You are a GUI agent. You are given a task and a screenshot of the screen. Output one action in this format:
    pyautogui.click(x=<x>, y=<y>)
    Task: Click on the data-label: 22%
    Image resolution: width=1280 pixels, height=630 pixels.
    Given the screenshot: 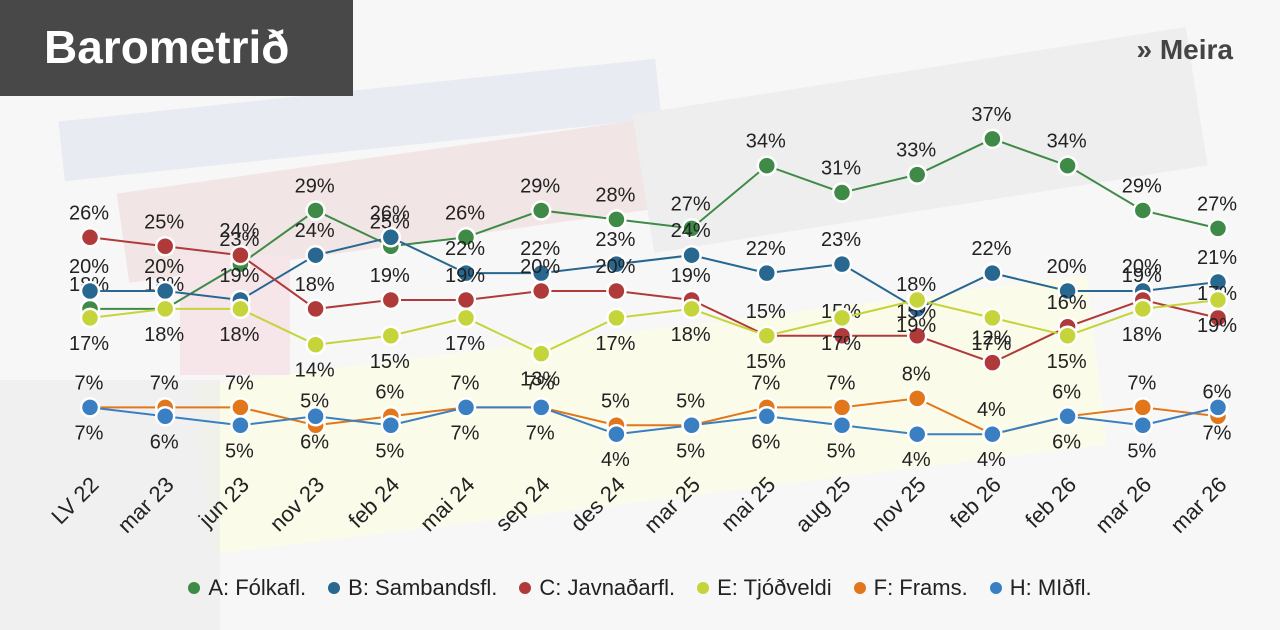 What is the action you would take?
    pyautogui.click(x=766, y=249)
    